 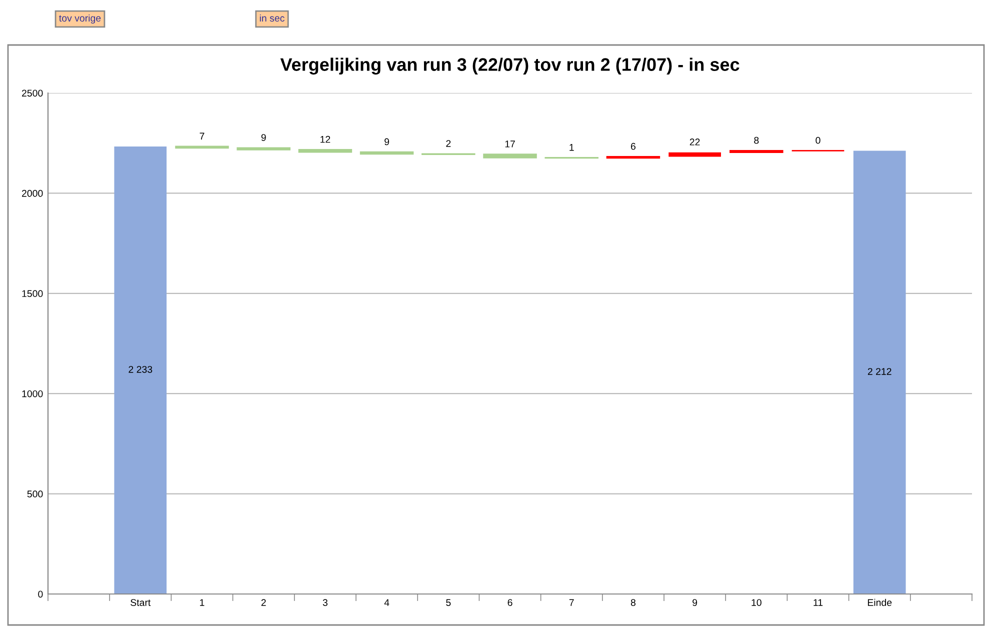 What do you see at coordinates (80, 19) in the screenshot?
I see `text: tov vorige` at bounding box center [80, 19].